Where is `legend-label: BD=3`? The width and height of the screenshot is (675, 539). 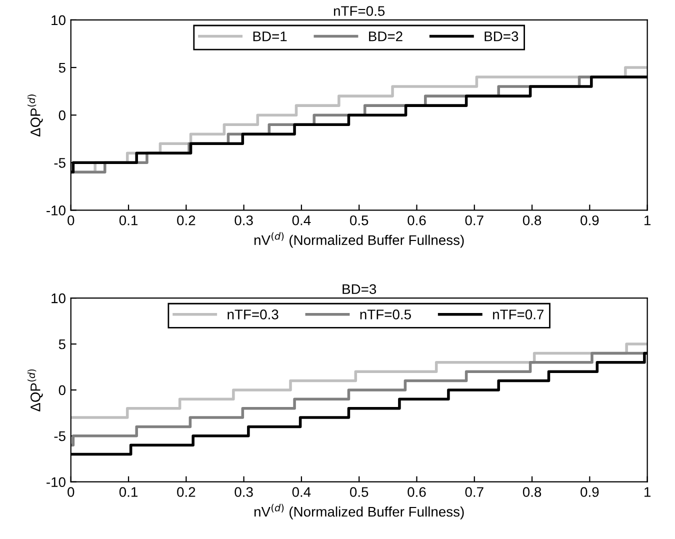
legend-label: BD=3 is located at coordinates (501, 36).